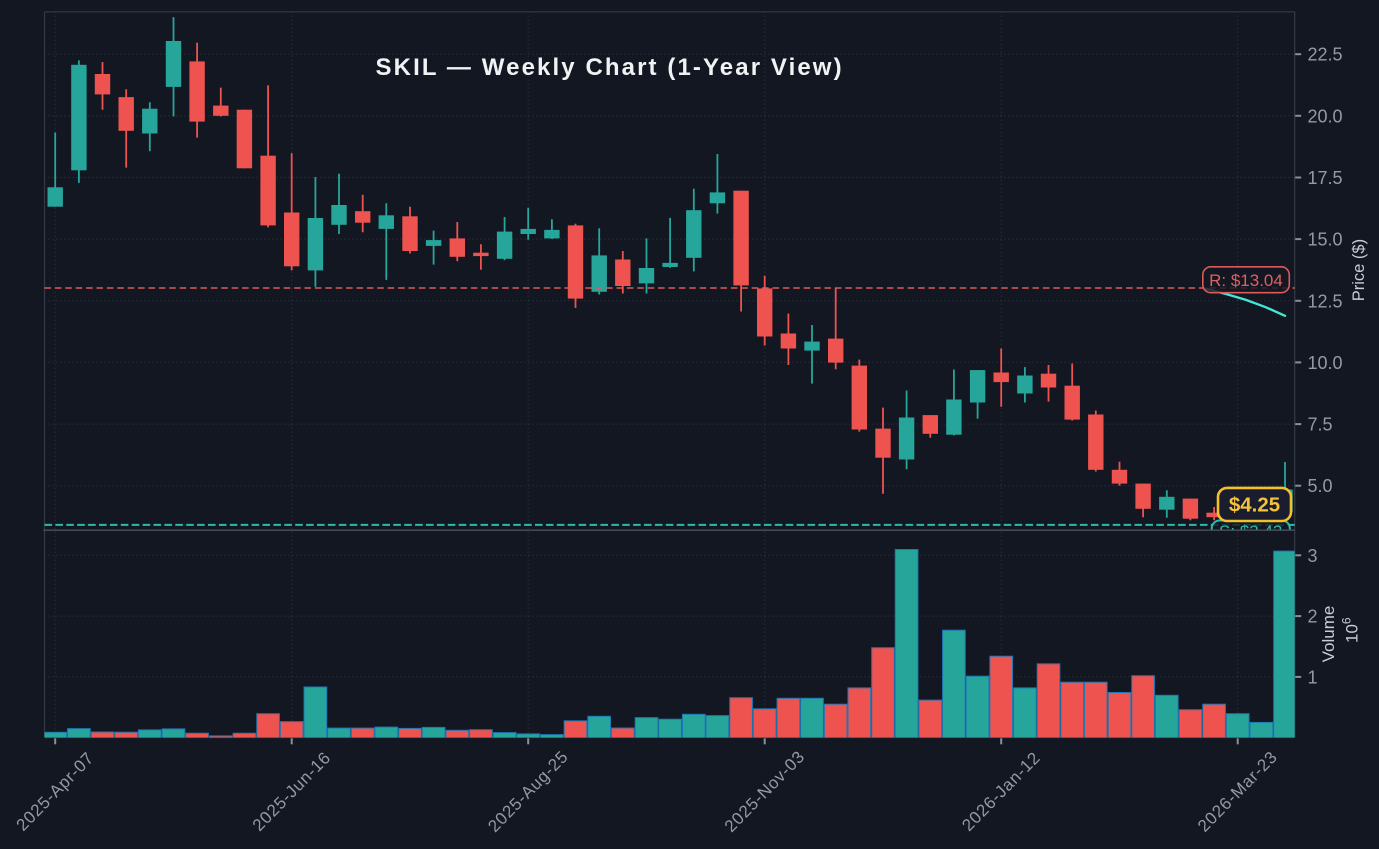 This screenshot has height=849, width=1379. What do you see at coordinates (1313, 677) in the screenshot?
I see `svg-text: 1` at bounding box center [1313, 677].